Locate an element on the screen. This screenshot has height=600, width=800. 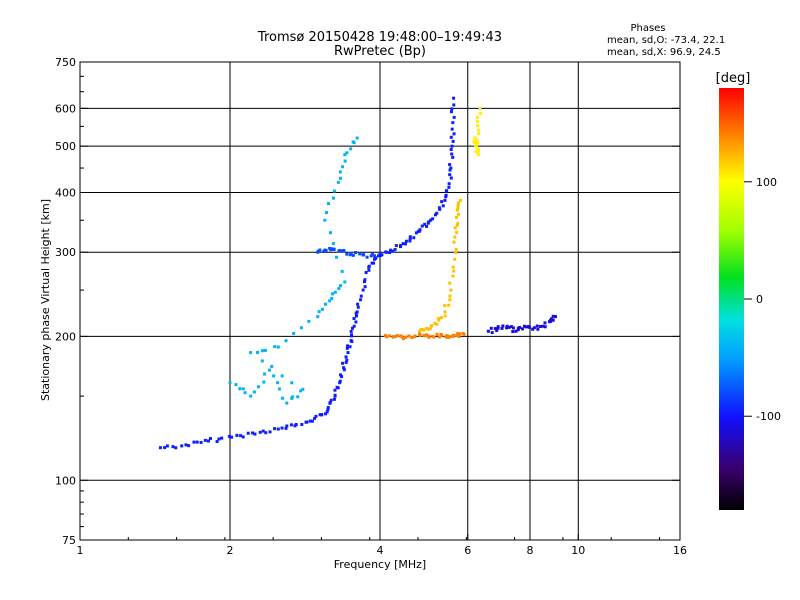
colorbar-label: [deg] is located at coordinates (733, 78).